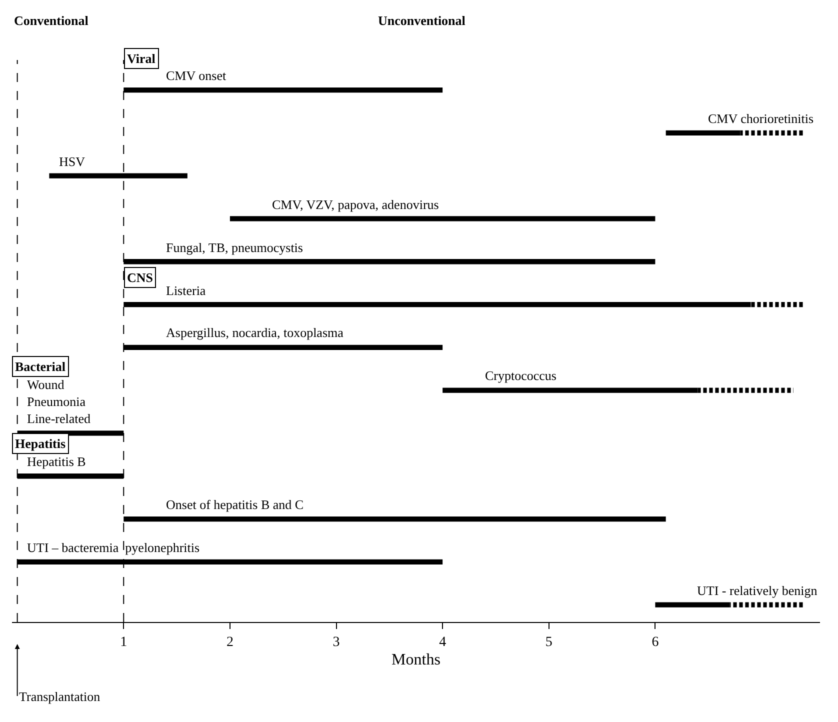 This screenshot has width=838, height=722. Describe the element at coordinates (757, 590) in the screenshot. I see `y-tick-label: UTI - relatively benign` at that location.